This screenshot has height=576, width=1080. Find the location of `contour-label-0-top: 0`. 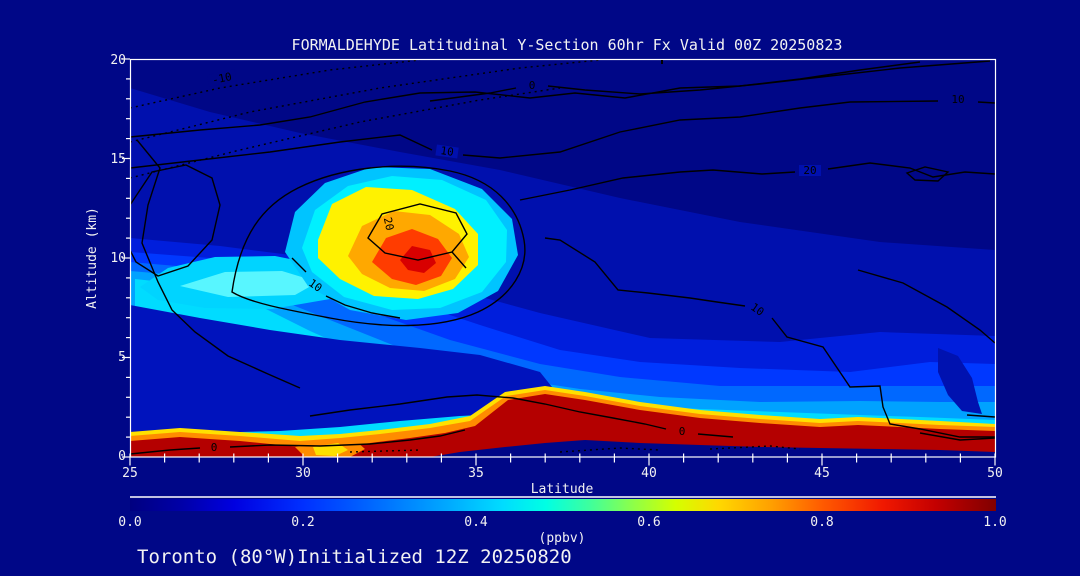

contour-label-0-top: 0 is located at coordinates (532, 85).